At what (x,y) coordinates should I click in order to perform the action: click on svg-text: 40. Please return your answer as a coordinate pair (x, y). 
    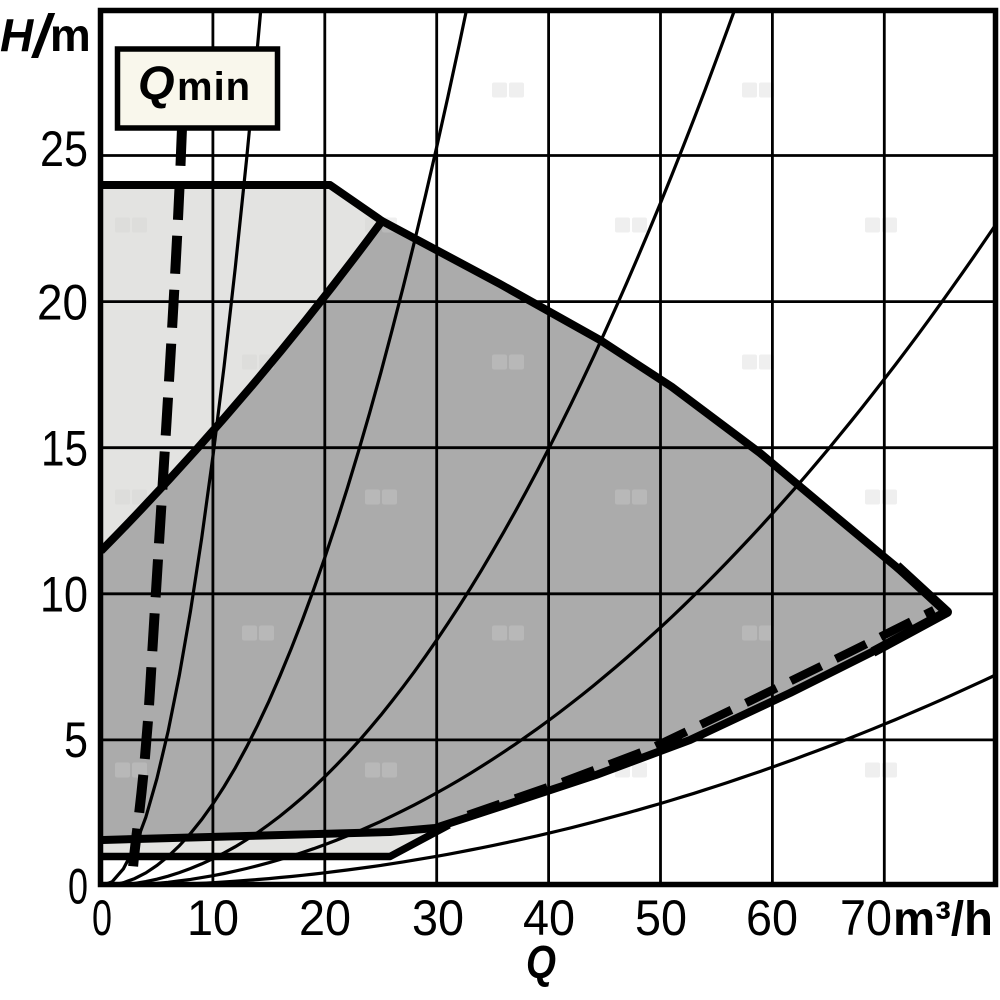
    Looking at the image, I should click on (549, 918).